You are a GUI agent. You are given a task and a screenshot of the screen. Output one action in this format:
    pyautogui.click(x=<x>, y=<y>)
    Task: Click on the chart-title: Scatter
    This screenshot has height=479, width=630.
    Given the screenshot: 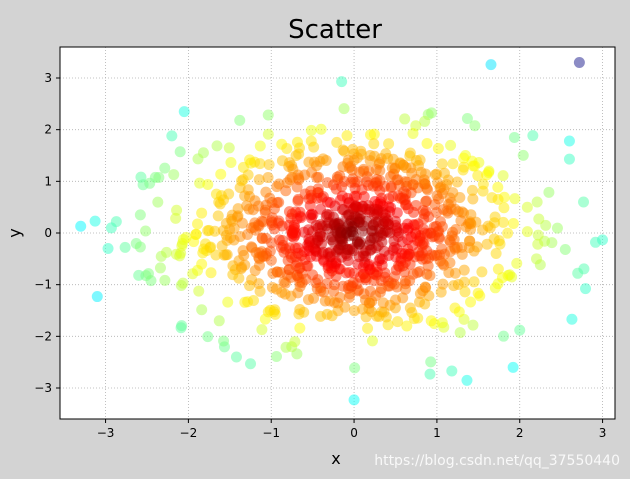 What is the action you would take?
    pyautogui.click(x=335, y=30)
    